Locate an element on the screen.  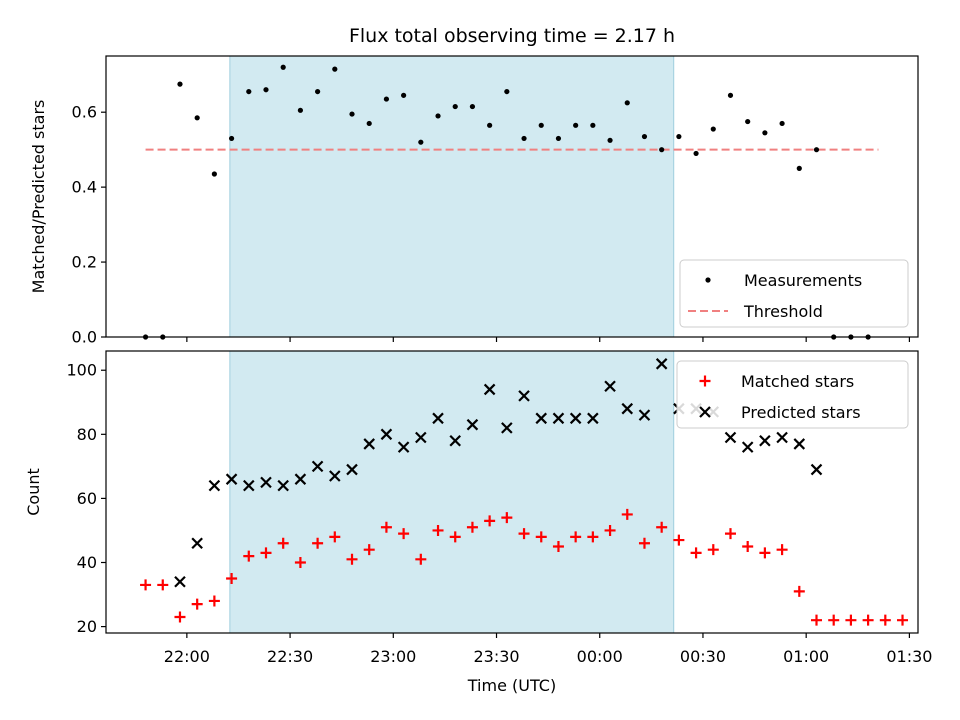
x-tick-label: 22:00 is located at coordinates (187, 656).